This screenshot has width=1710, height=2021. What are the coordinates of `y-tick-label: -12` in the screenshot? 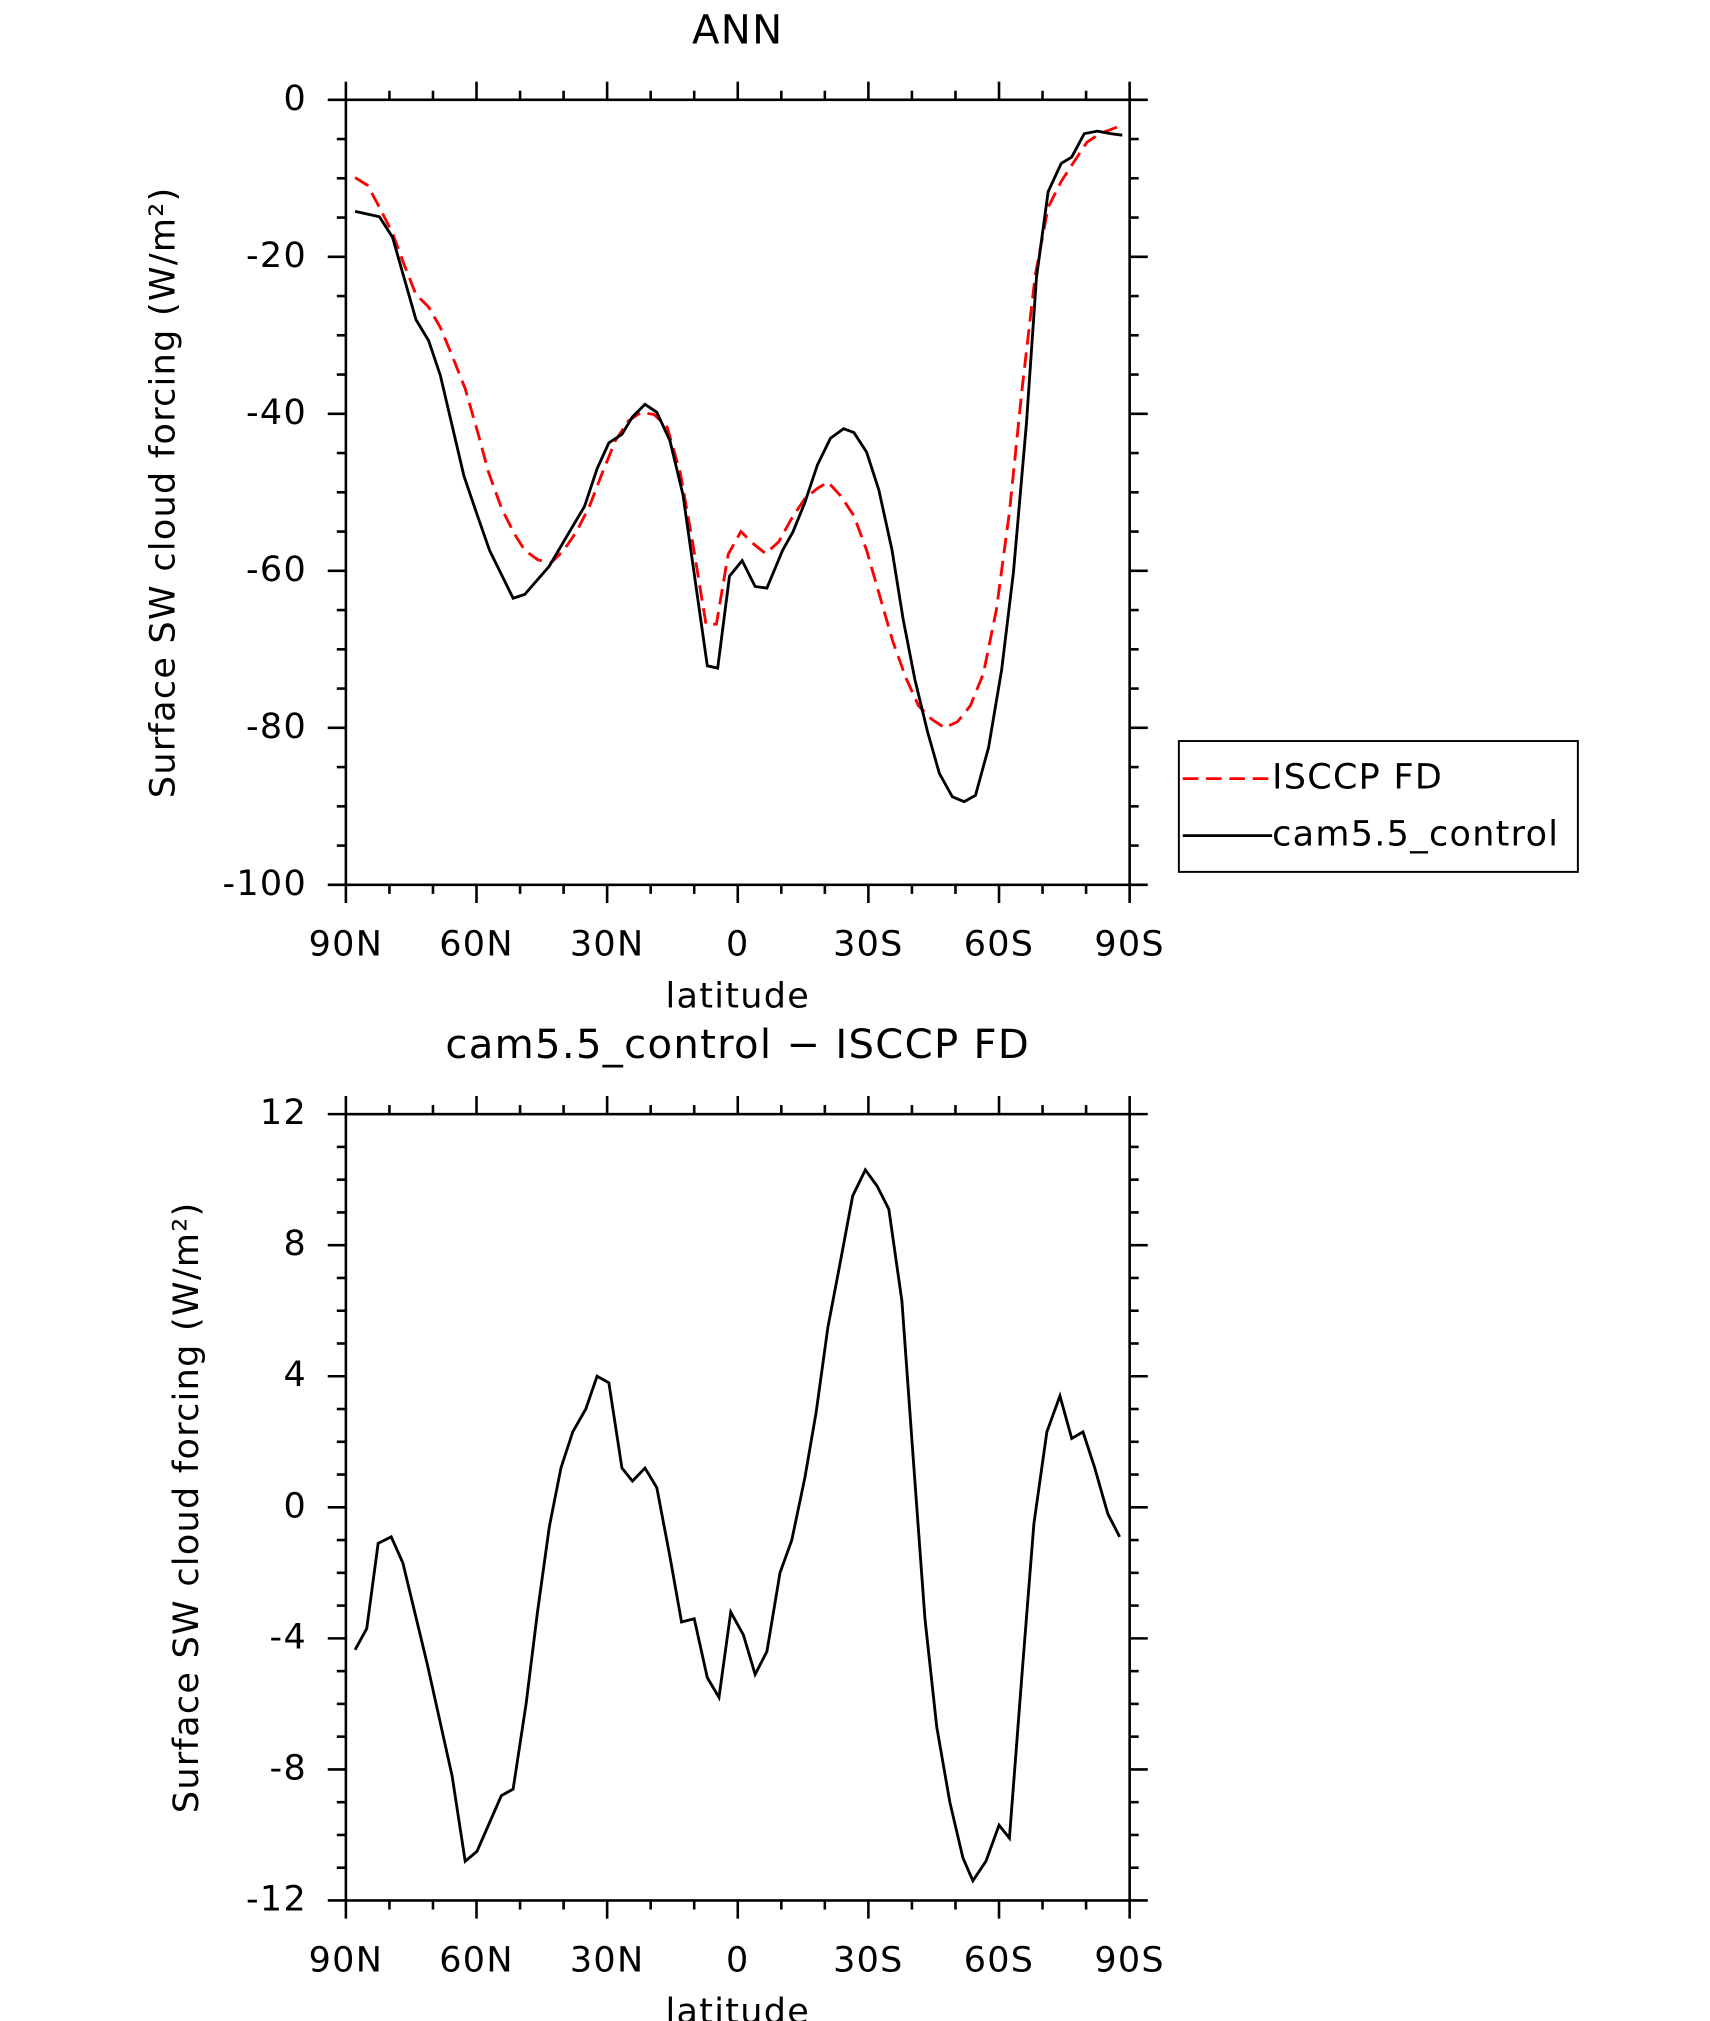 It's located at (276, 1899).